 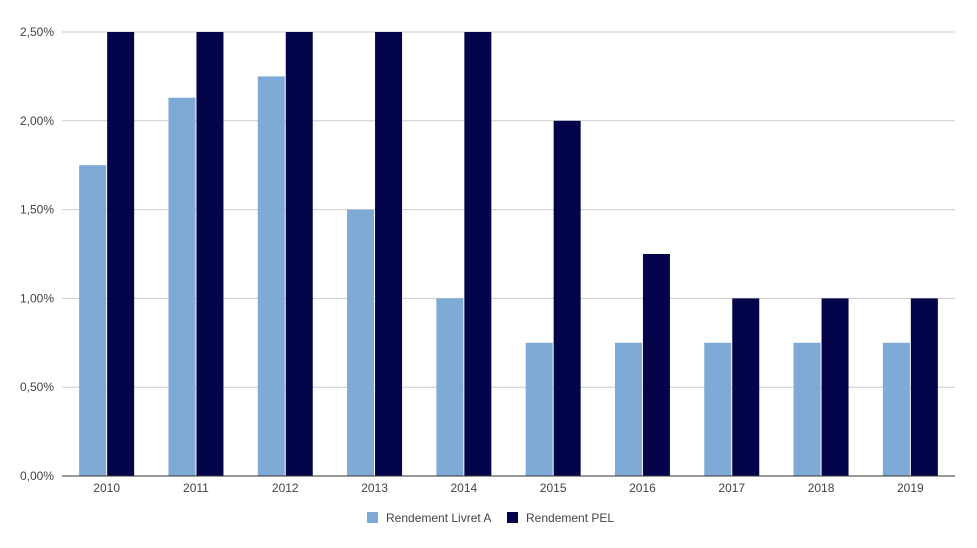 What do you see at coordinates (896, 409) in the screenshot?
I see `bar-livret-a-2019` at bounding box center [896, 409].